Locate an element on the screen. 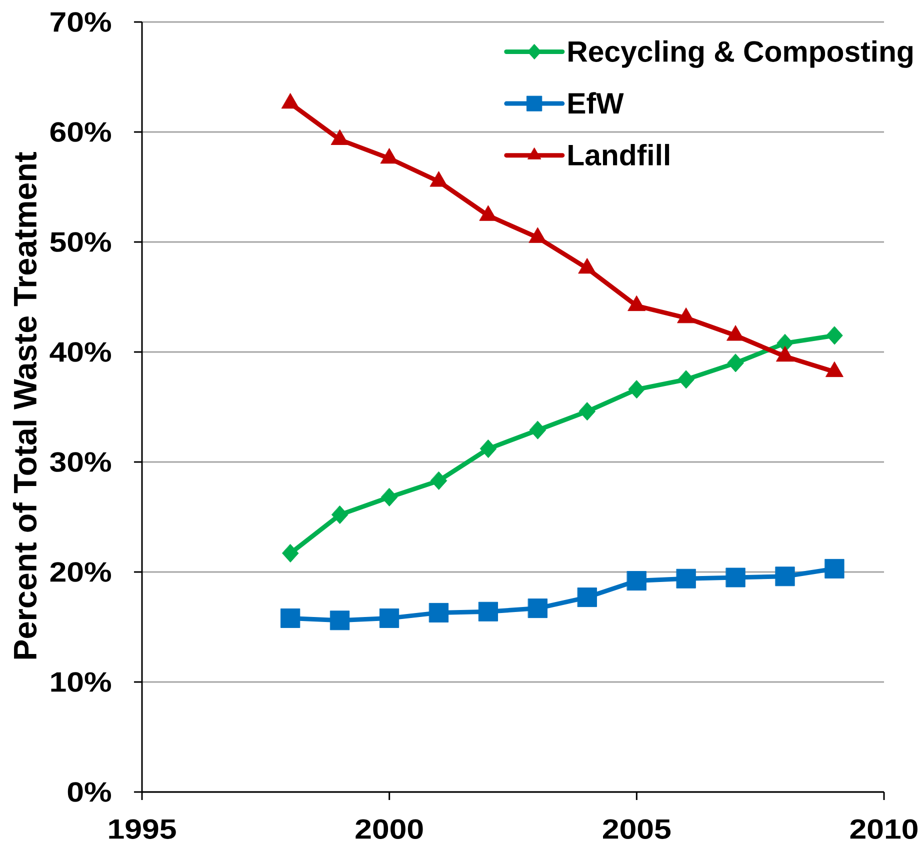  legend-label: Landfill is located at coordinates (619, 155).